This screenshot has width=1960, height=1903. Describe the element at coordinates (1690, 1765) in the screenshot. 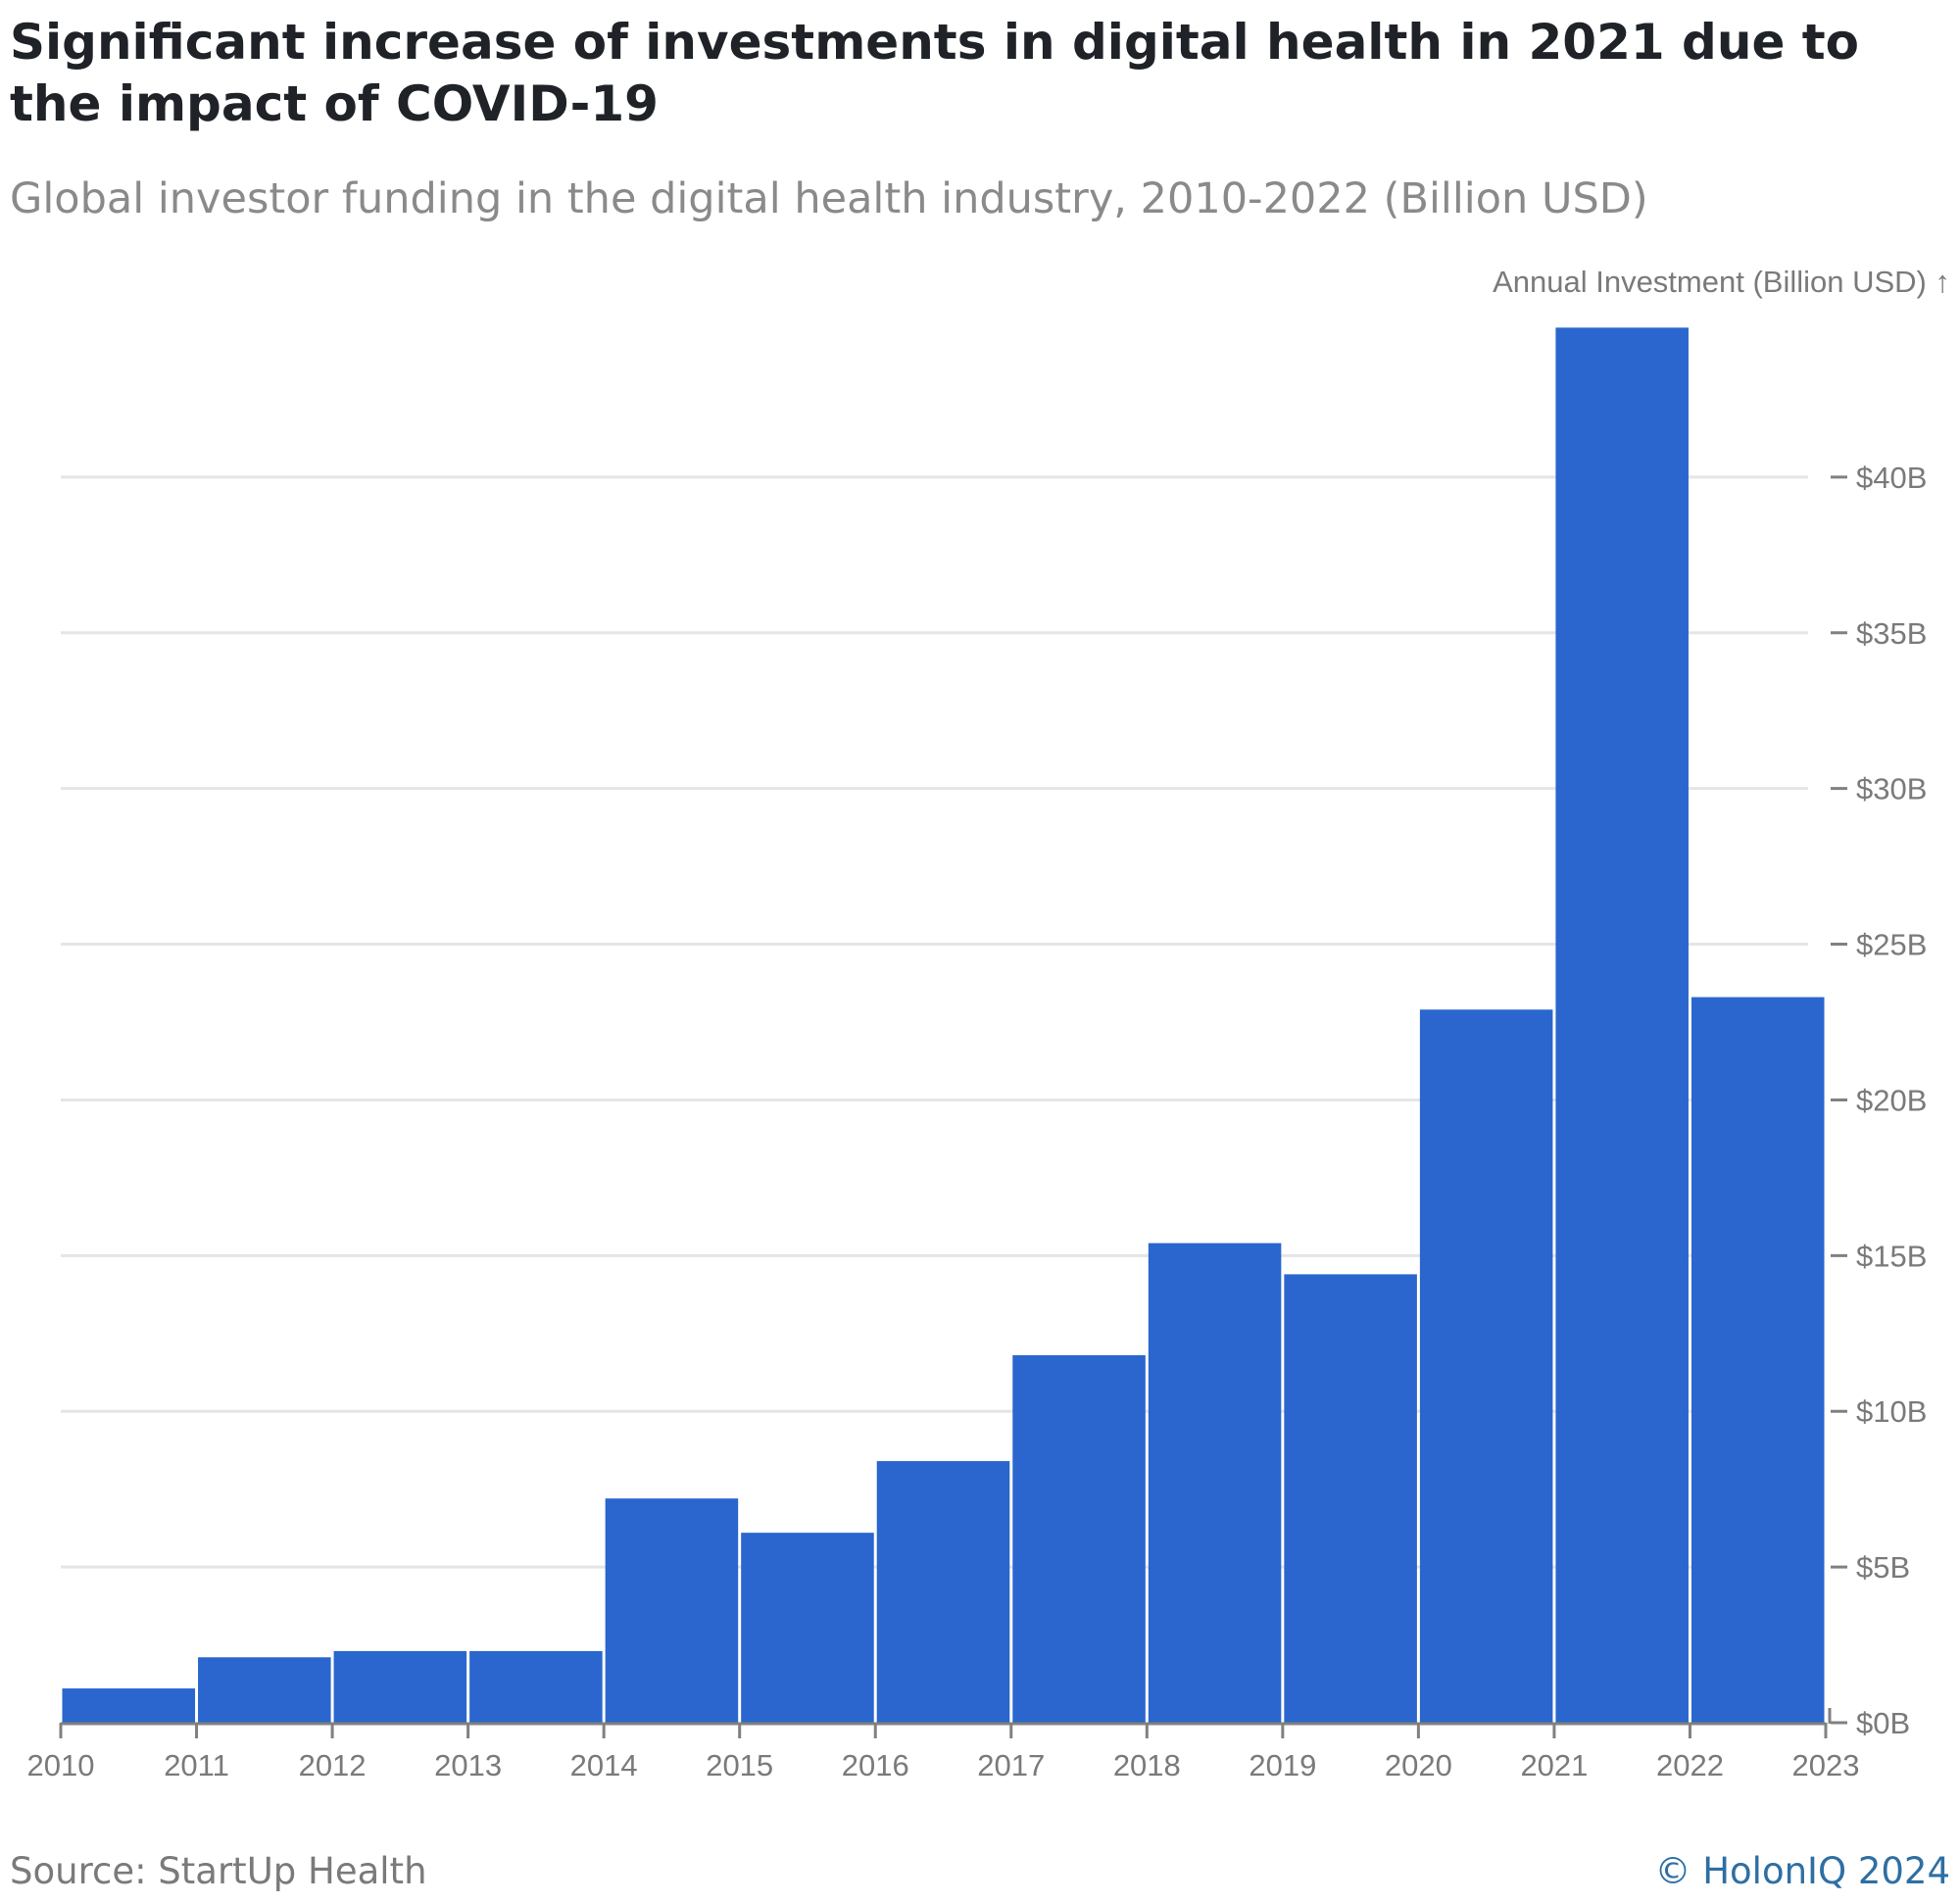

I see `x-tick-label: 2022` at that location.